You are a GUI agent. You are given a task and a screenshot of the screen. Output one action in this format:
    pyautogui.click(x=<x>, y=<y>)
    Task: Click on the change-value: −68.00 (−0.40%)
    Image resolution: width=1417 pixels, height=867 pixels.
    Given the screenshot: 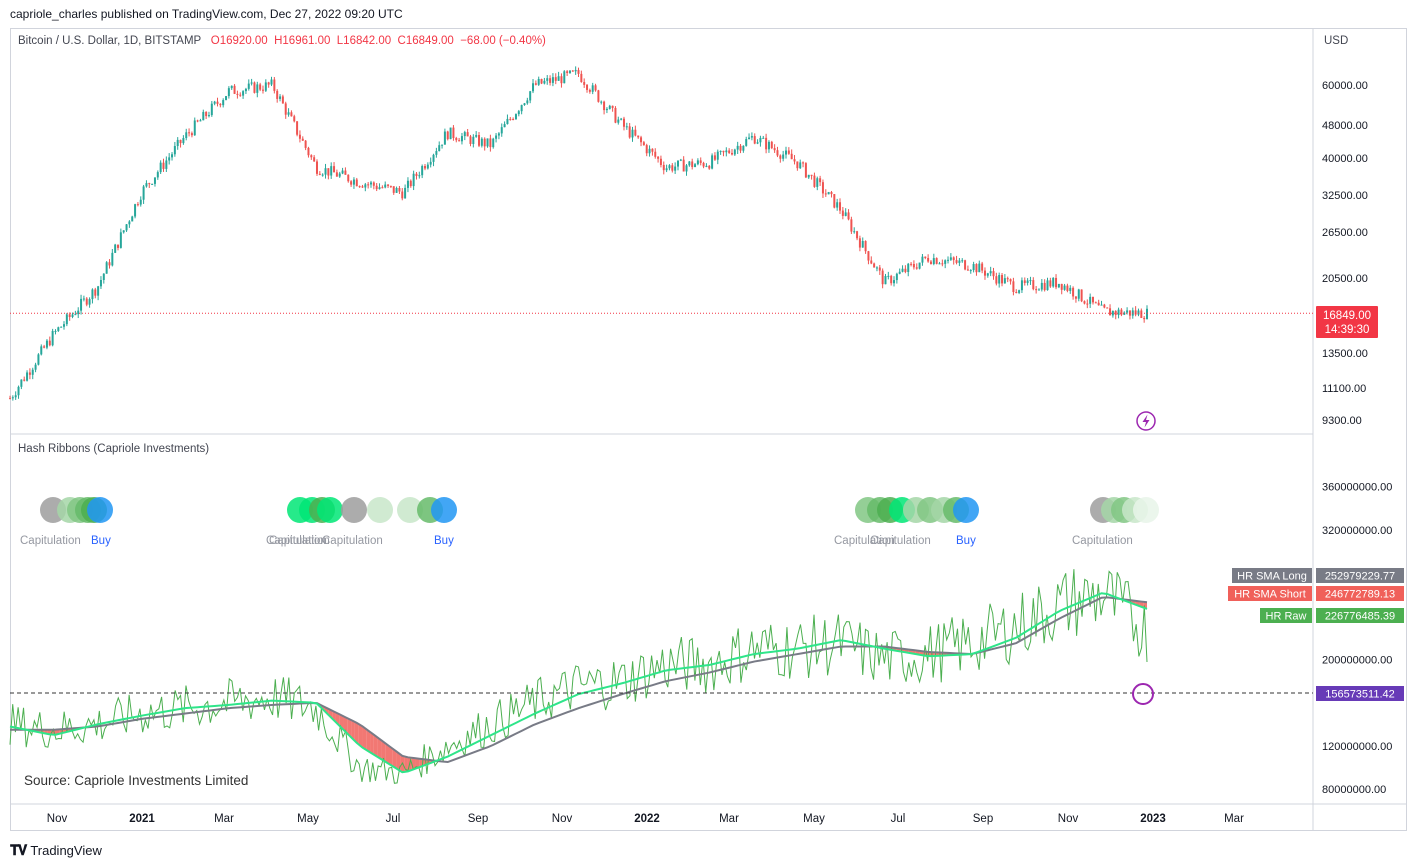 What is the action you would take?
    pyautogui.click(x=503, y=41)
    